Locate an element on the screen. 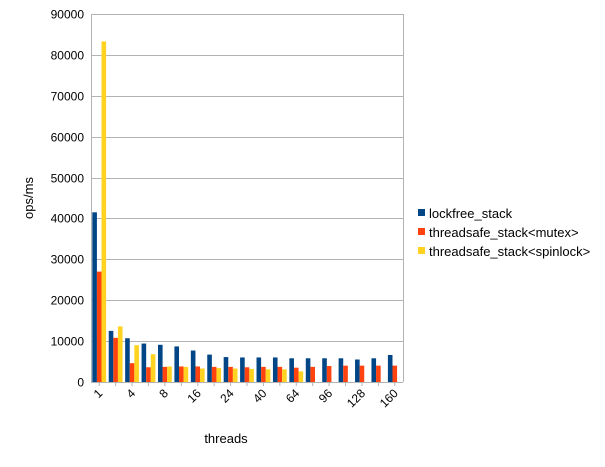 Image resolution: width=605 pixels, height=467 pixels. bar-threadsafe_stack<mutex>-128 is located at coordinates (362, 373).